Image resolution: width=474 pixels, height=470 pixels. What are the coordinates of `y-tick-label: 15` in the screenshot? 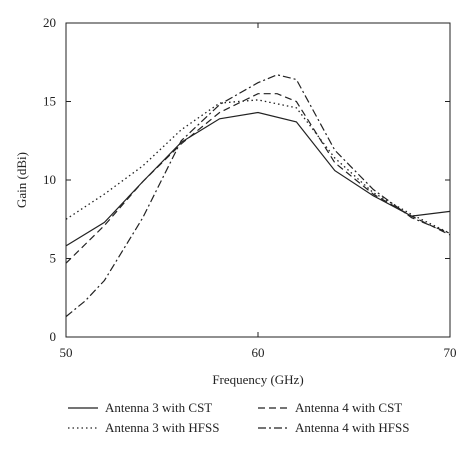 It's located at (49, 101).